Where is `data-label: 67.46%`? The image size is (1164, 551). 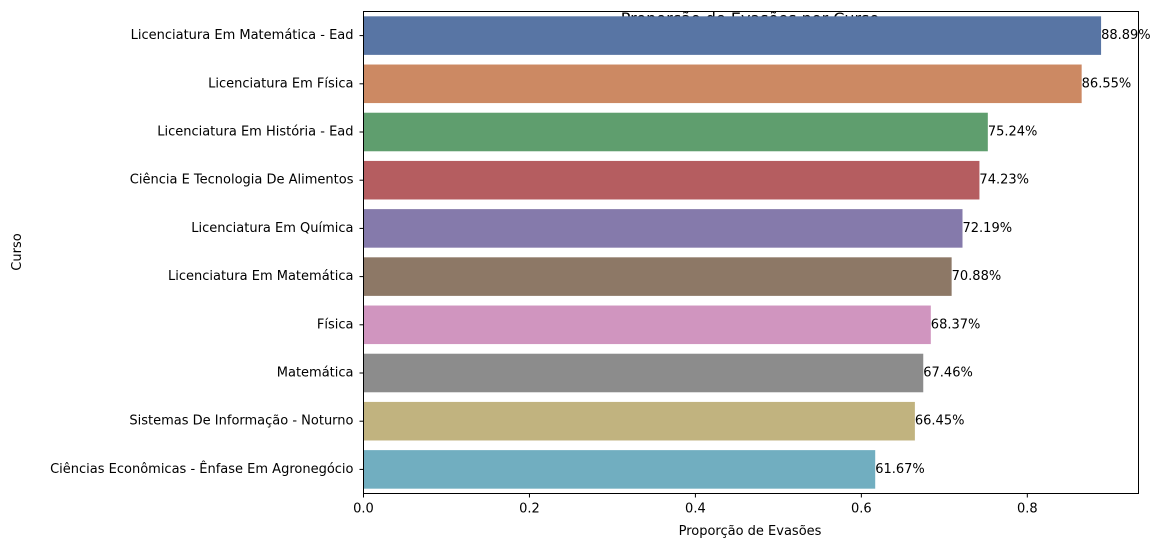 data-label: 67.46% is located at coordinates (948, 373).